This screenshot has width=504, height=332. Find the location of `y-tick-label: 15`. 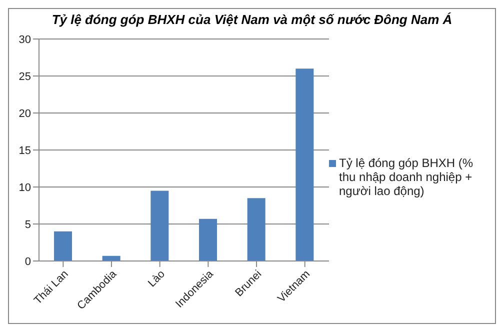

y-tick-label: 15 is located at coordinates (24, 150).